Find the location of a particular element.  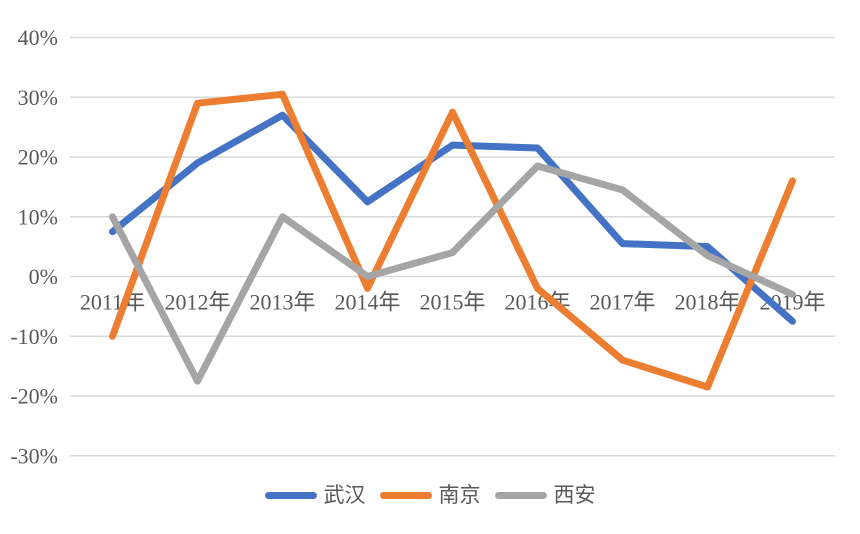

legend-item-xian: 西安 is located at coordinates (545, 495).